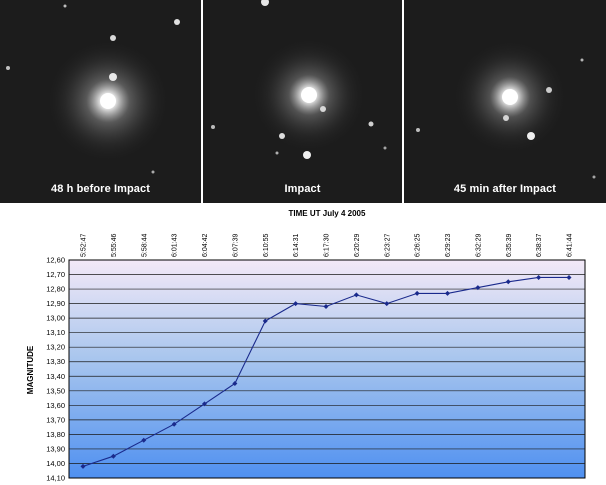 The width and height of the screenshot is (606, 485). What do you see at coordinates (55, 376) in the screenshot?
I see `y-tick-label: 13,40` at bounding box center [55, 376].